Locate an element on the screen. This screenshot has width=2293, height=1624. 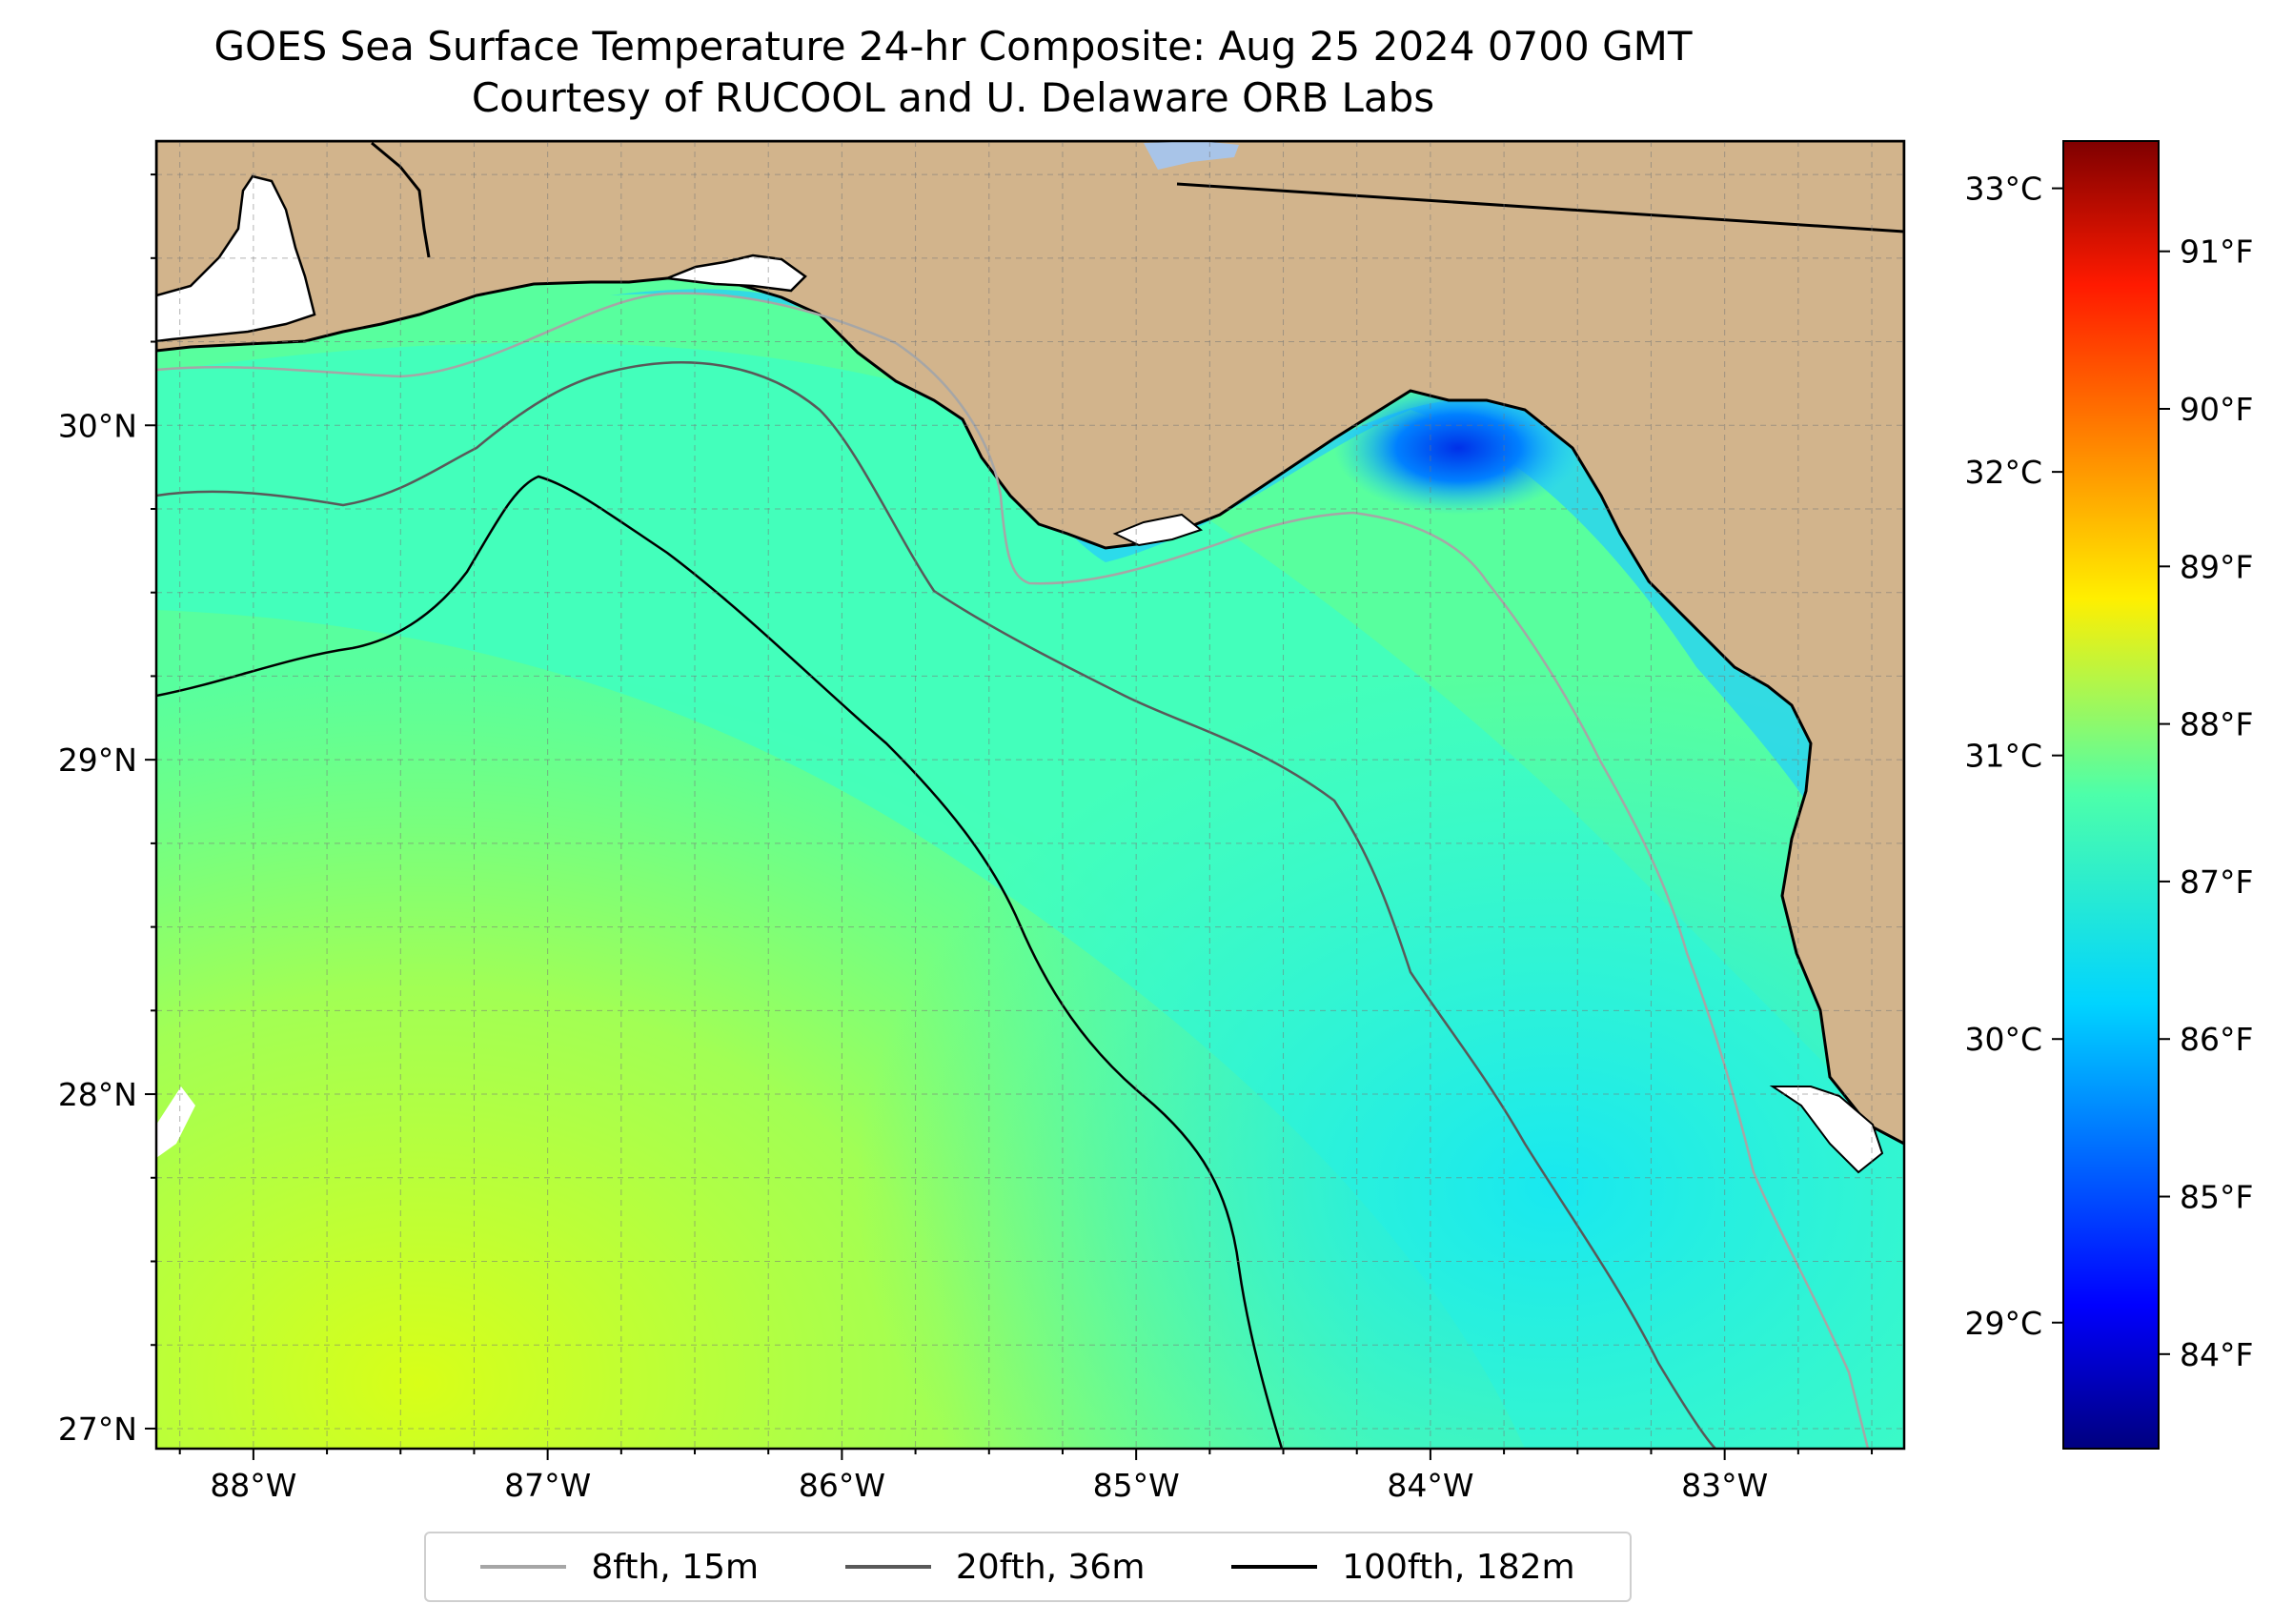
lon-tick-label: 88°W is located at coordinates (253, 1485).